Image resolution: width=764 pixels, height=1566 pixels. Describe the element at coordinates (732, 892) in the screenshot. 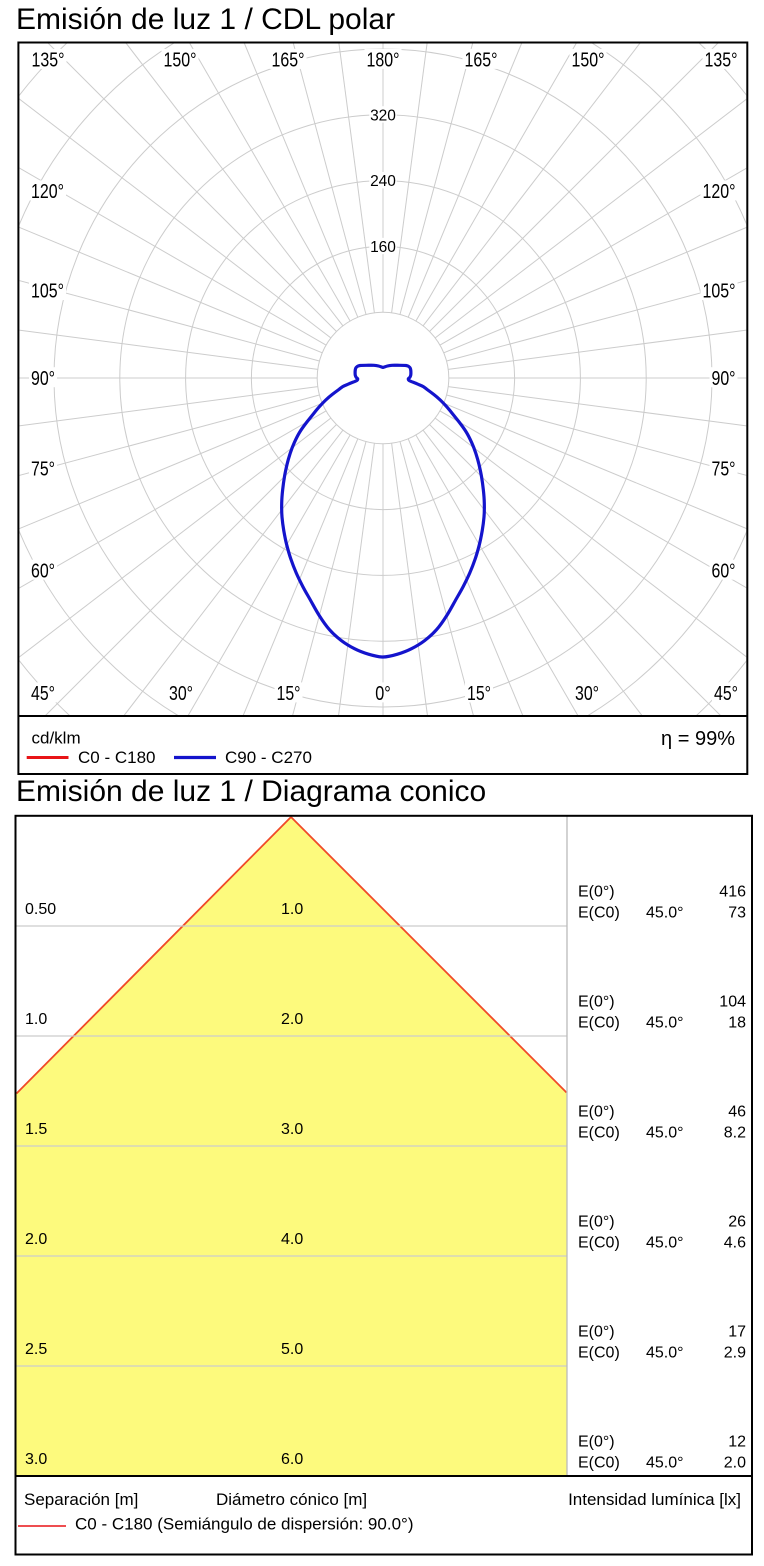

I see `svg-text: 416` at that location.